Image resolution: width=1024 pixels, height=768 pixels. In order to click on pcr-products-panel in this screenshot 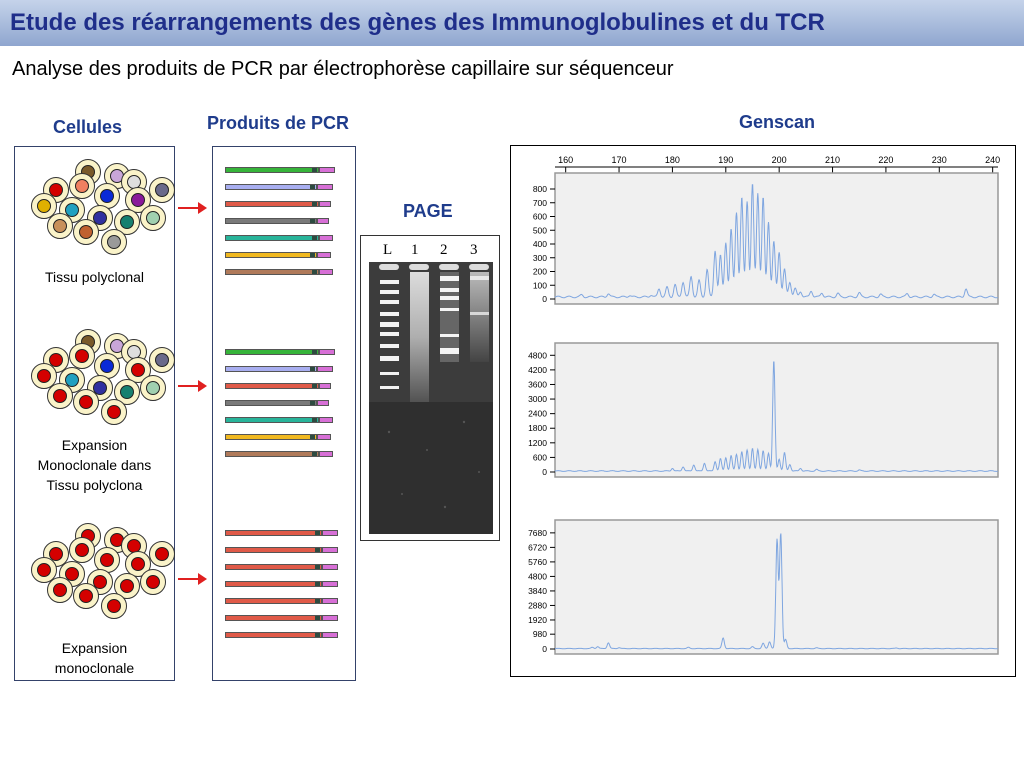, I will do `click(284, 413)`.